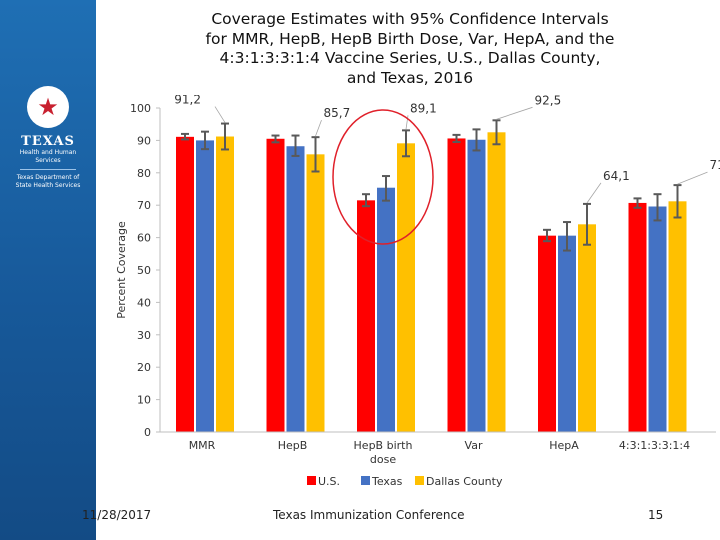  Describe the element at coordinates (369, 515) in the screenshot. I see `footer-conference: Texas Immunization Conference` at that location.